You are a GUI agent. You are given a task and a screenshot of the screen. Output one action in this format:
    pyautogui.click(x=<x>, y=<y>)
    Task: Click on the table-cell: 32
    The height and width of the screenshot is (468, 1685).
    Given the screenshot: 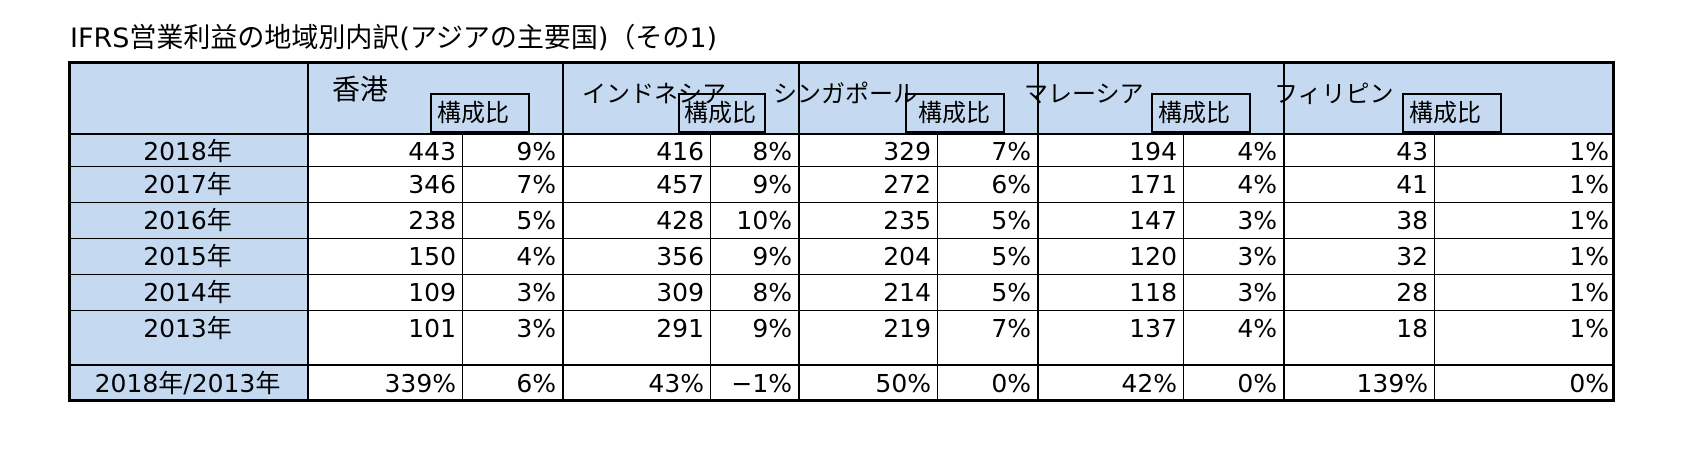 What is the action you would take?
    pyautogui.click(x=1412, y=256)
    